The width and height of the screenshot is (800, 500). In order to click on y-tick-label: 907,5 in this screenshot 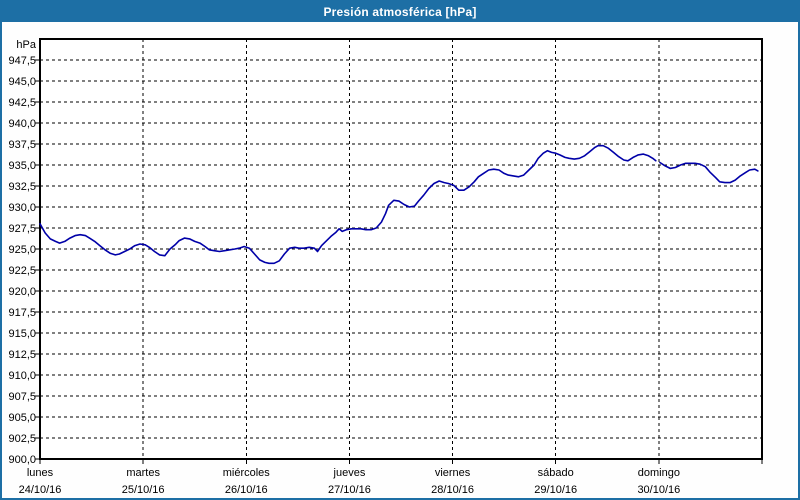, I will do `click(22, 397)`.